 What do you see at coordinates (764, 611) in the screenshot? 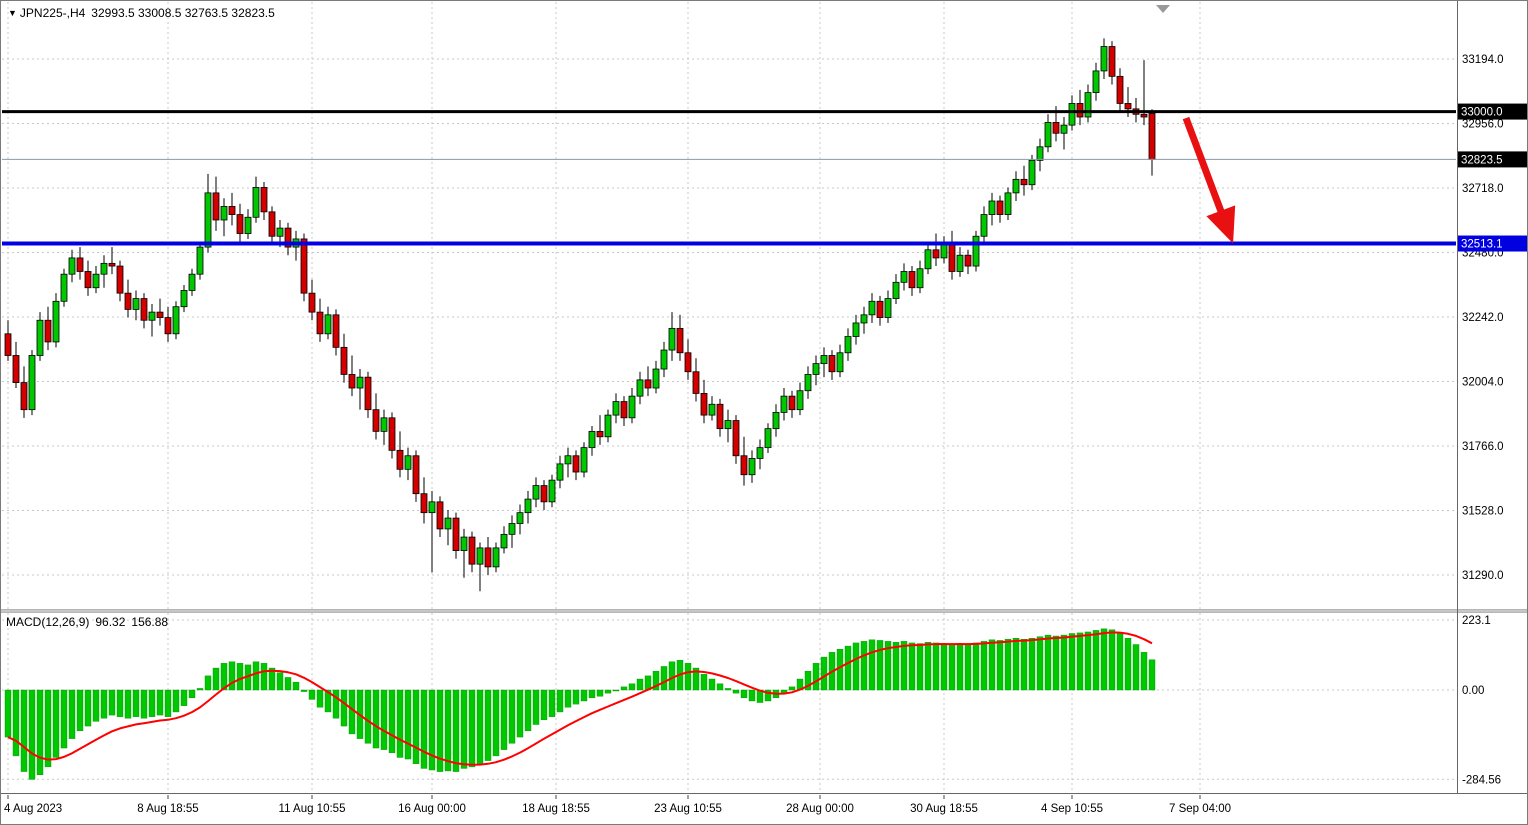
I see `panel-separator` at bounding box center [764, 611].